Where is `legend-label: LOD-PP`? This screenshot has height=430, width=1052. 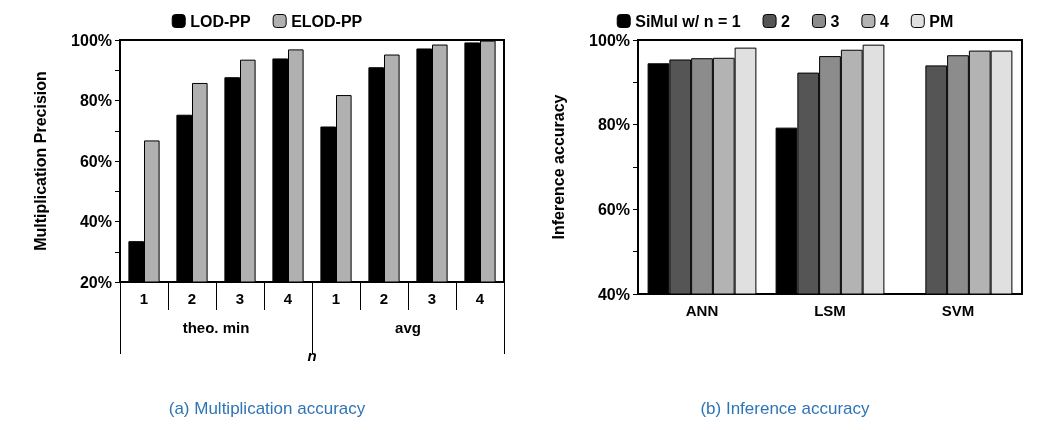
legend-label: LOD-PP is located at coordinates (220, 21).